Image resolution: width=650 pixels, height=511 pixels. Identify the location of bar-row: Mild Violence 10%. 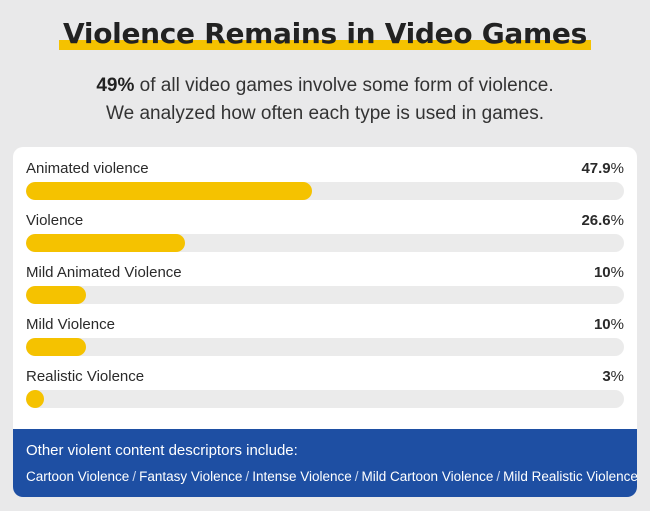
(325, 339).